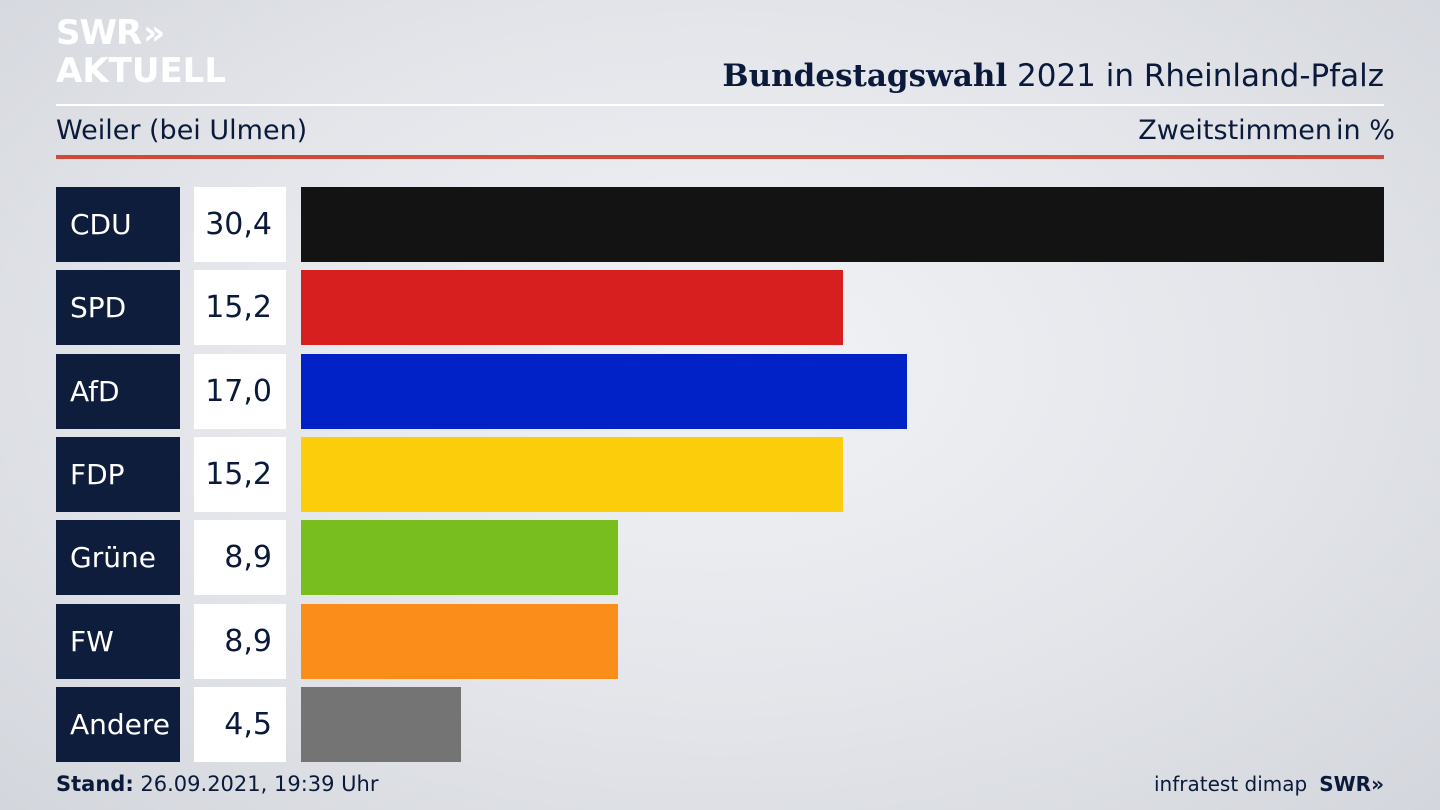 This screenshot has width=1440, height=810. Describe the element at coordinates (95, 784) in the screenshot. I see `stand-label: Stand:` at that location.